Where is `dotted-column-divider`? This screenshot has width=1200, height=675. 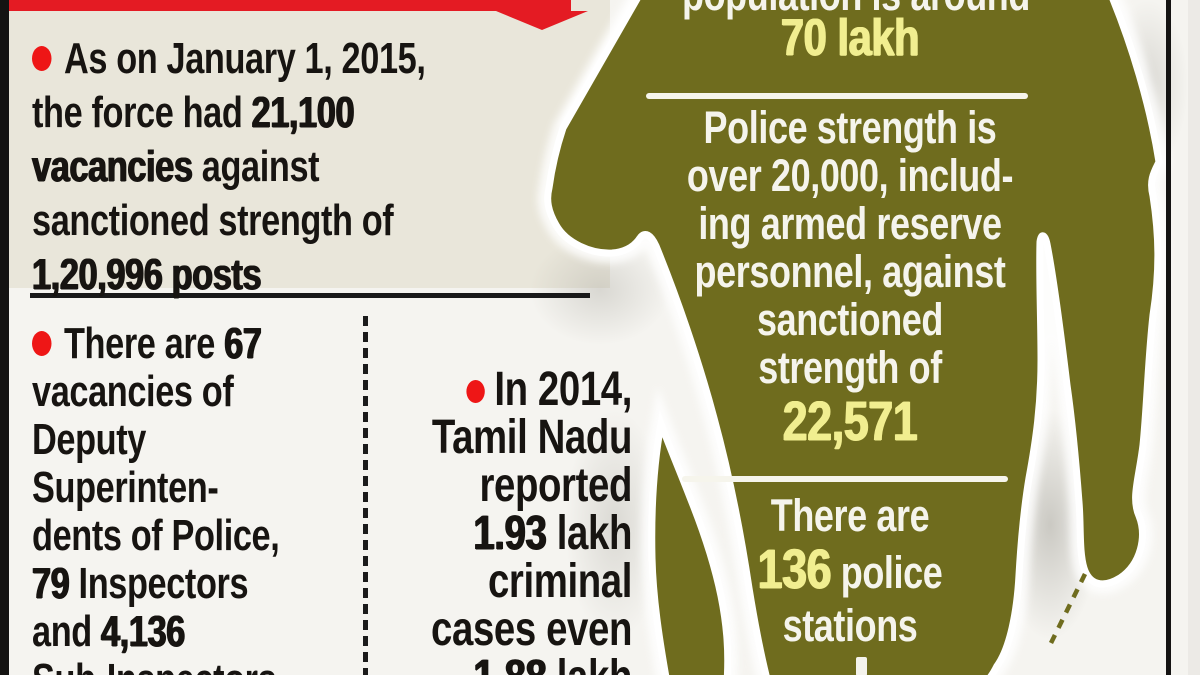 dotted-column-divider is located at coordinates (365, 495).